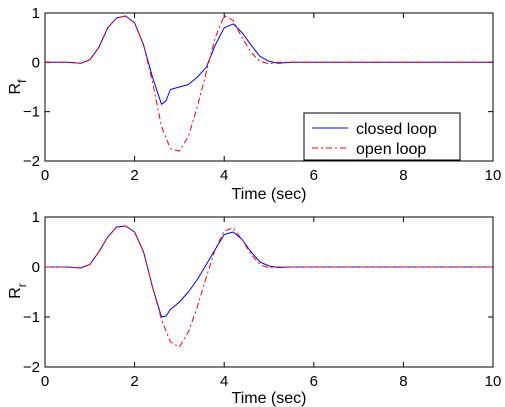 This screenshot has height=407, width=505. What do you see at coordinates (22, 81) in the screenshot?
I see `y-axis-label-subscript: f` at bounding box center [22, 81].